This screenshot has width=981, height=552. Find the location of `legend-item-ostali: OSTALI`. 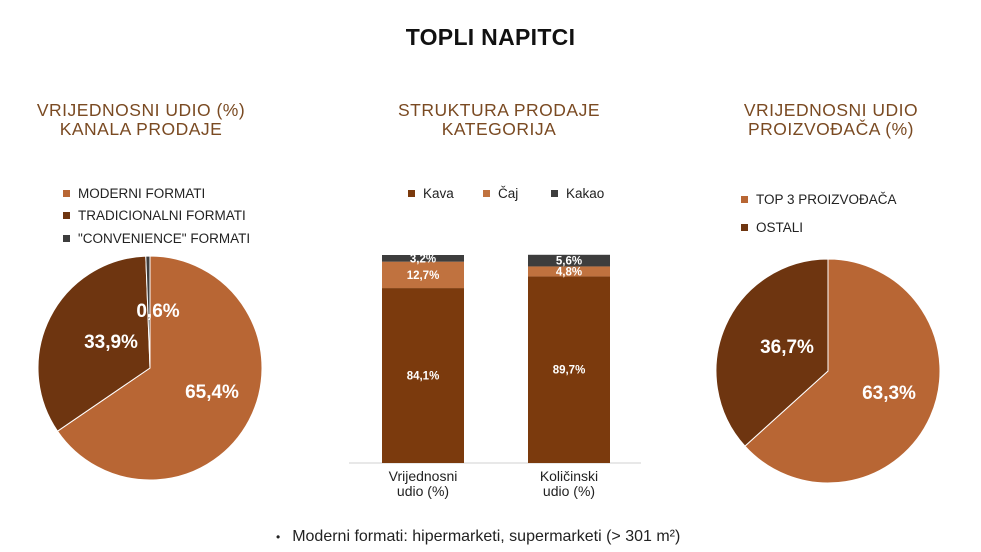

legend-item-ostali: OSTALI is located at coordinates (772, 227).